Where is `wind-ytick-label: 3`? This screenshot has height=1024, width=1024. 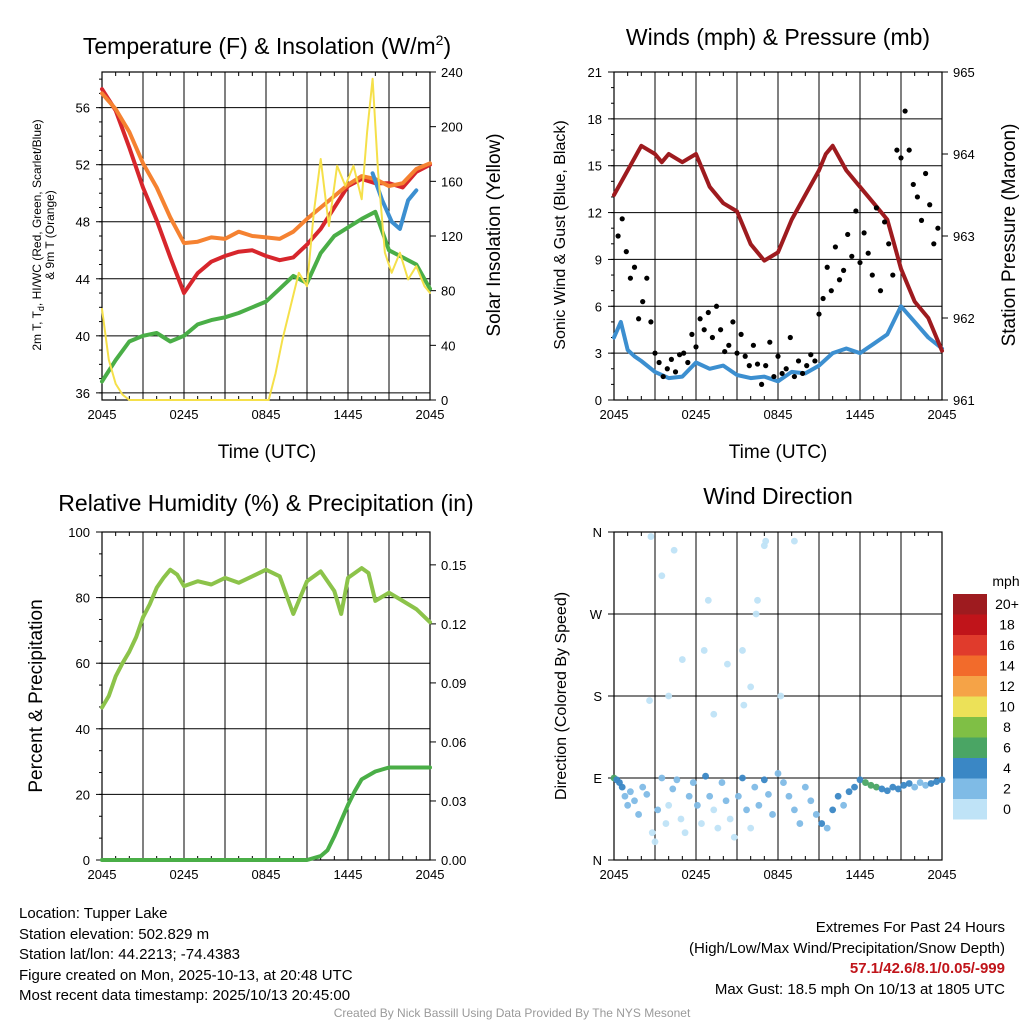 wind-ytick-label: 3 is located at coordinates (598, 353).